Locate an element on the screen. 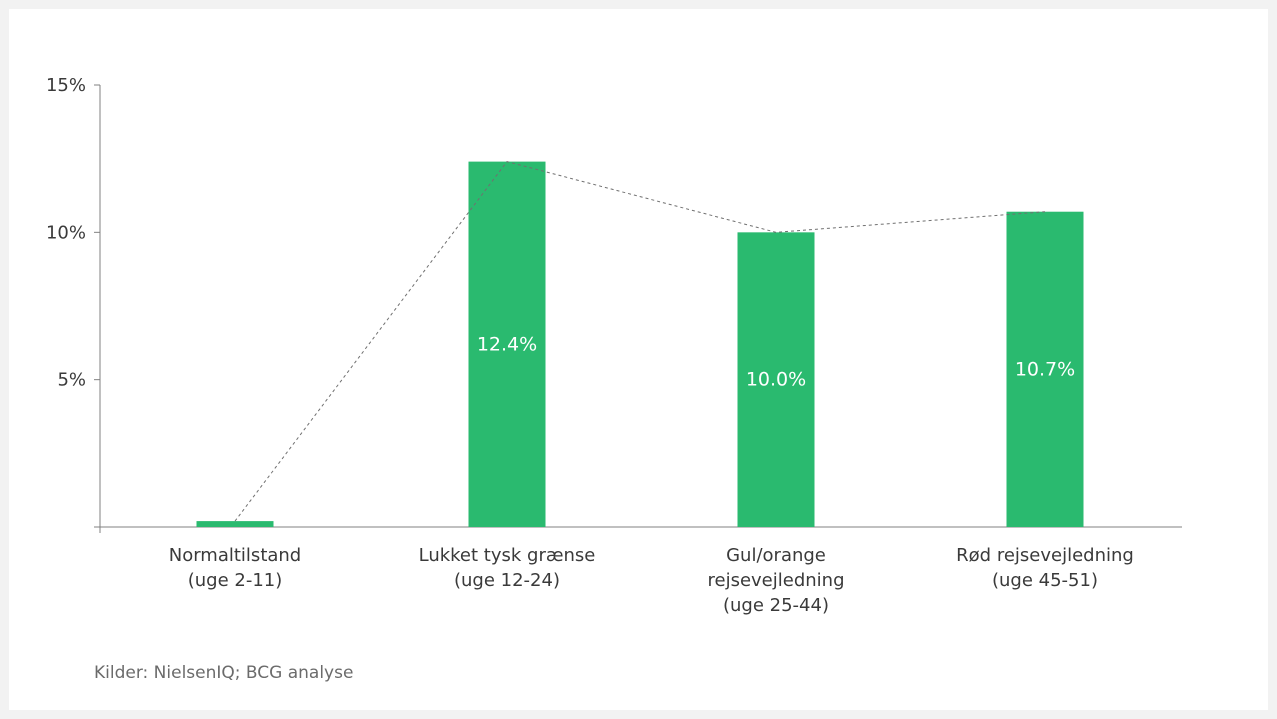 This screenshot has width=1277, height=719. bar-value-label: 10.7% is located at coordinates (1045, 369).